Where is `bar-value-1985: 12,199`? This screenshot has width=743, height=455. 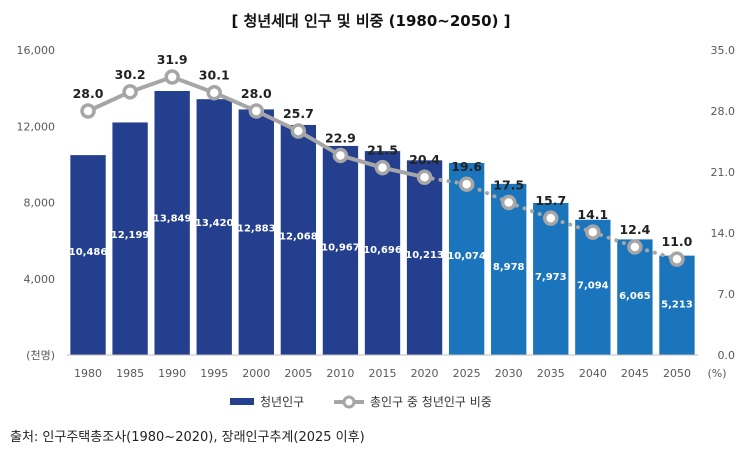 bar-value-1985: 12,199 is located at coordinates (130, 235).